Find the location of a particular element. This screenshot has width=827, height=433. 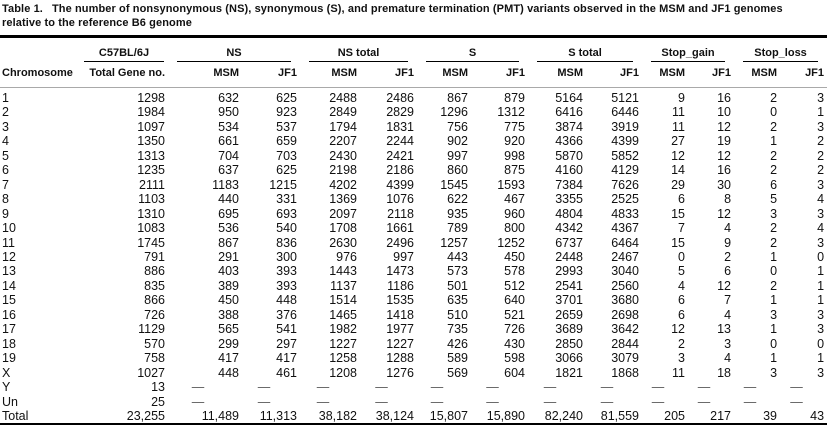

value-cell: 866 is located at coordinates (154, 300).